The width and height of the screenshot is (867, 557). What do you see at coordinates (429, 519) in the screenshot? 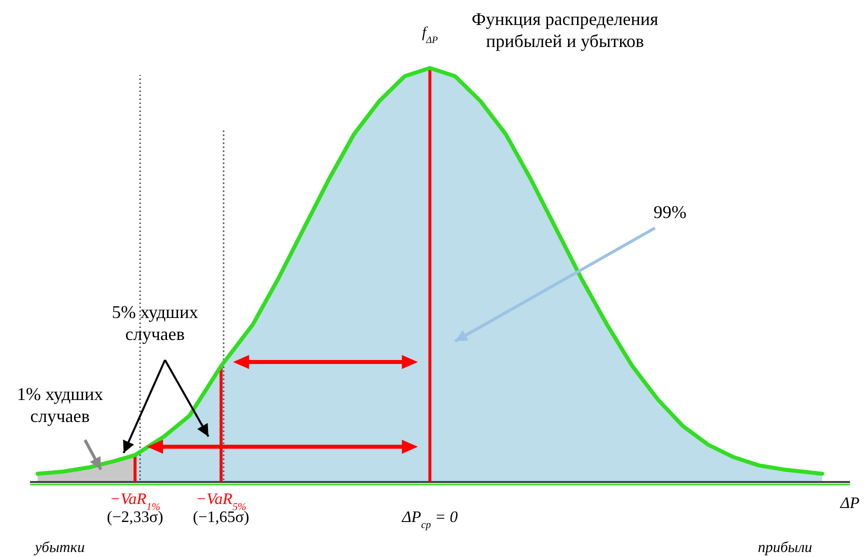
I see `x-tick-label: ΔP$_{ср}$ = 0` at bounding box center [429, 519].